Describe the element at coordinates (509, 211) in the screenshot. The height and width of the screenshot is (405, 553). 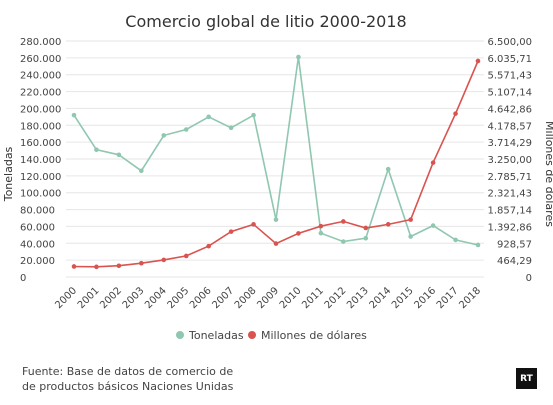
I see `right-tick-label: 1.857,14` at that location.